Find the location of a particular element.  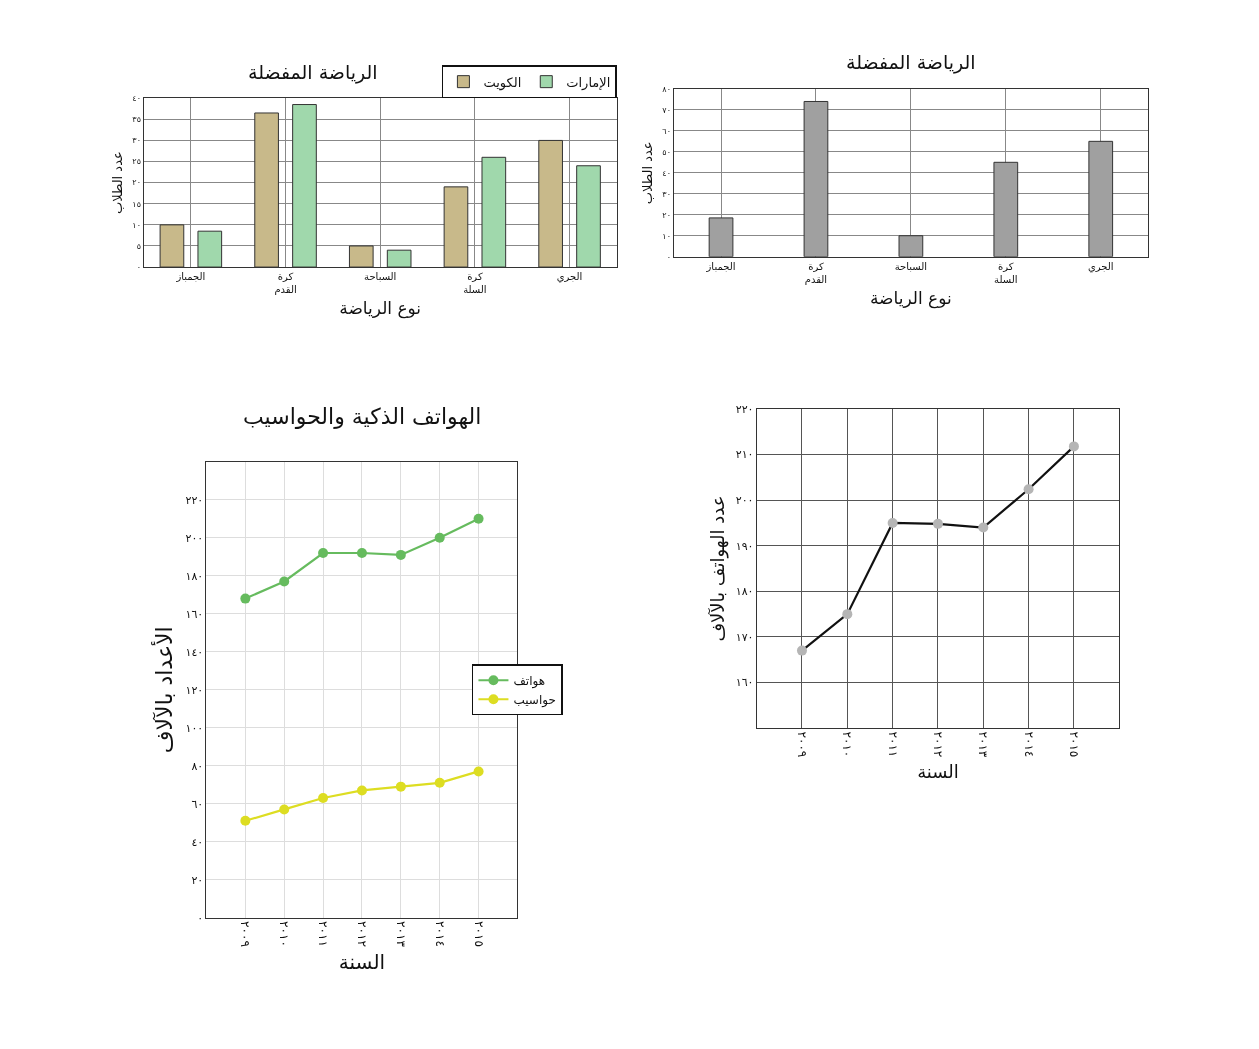

y-tick-label: ١٩٠ is located at coordinates (744, 546).